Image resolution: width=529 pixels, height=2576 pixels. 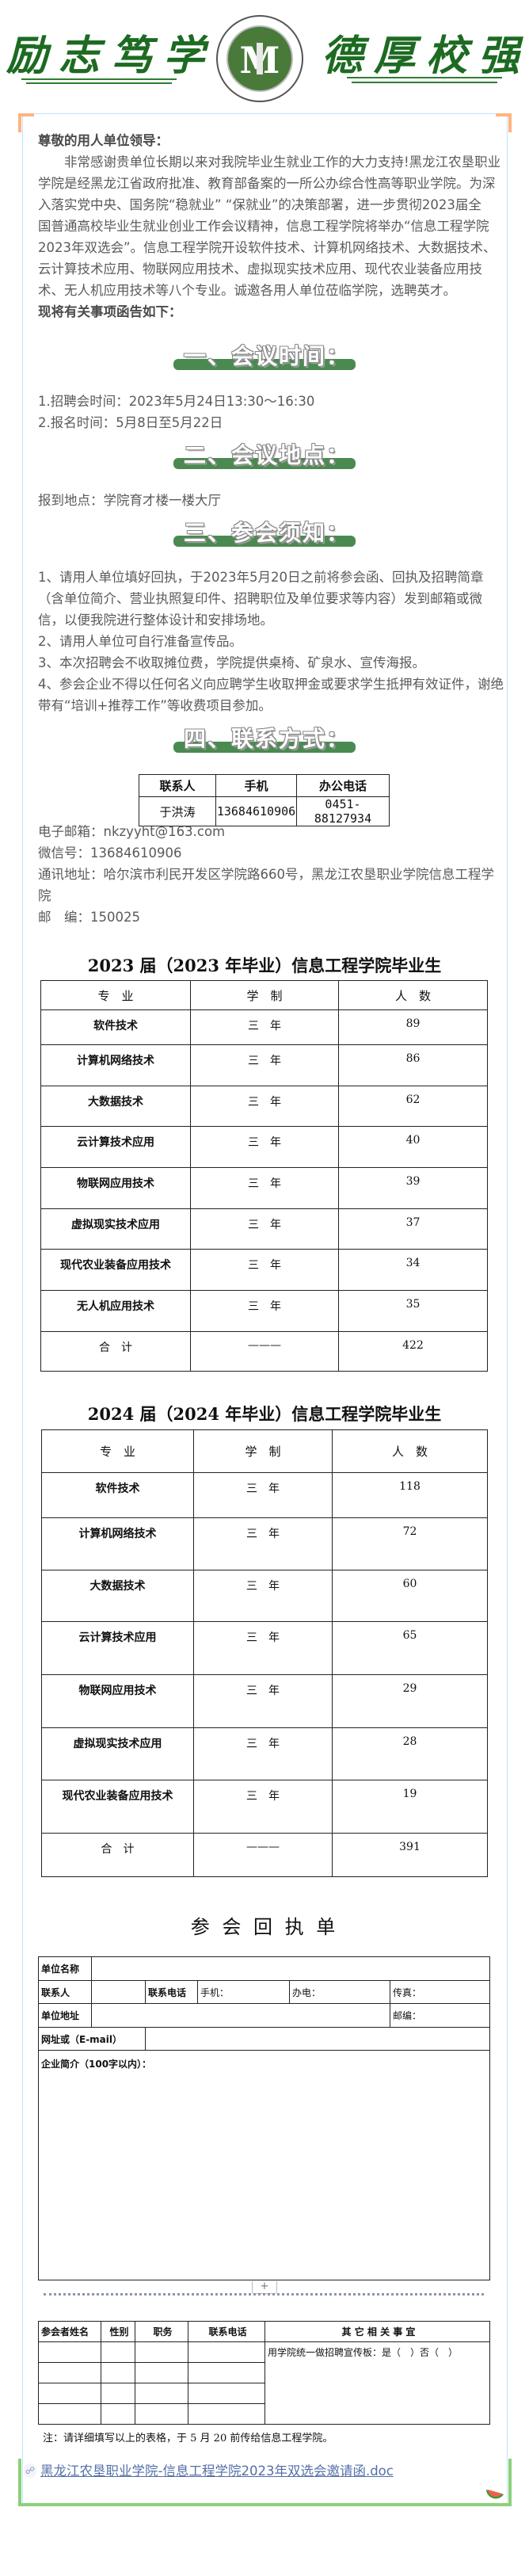 What do you see at coordinates (410, 1648) in the screenshot?
I see `cell-count: 65` at bounding box center [410, 1648].